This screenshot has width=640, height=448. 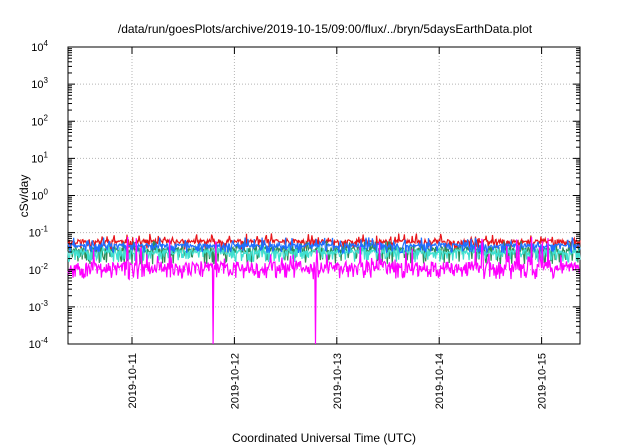 I want to click on y-tick-label: 10⁻², so click(x=39, y=269).